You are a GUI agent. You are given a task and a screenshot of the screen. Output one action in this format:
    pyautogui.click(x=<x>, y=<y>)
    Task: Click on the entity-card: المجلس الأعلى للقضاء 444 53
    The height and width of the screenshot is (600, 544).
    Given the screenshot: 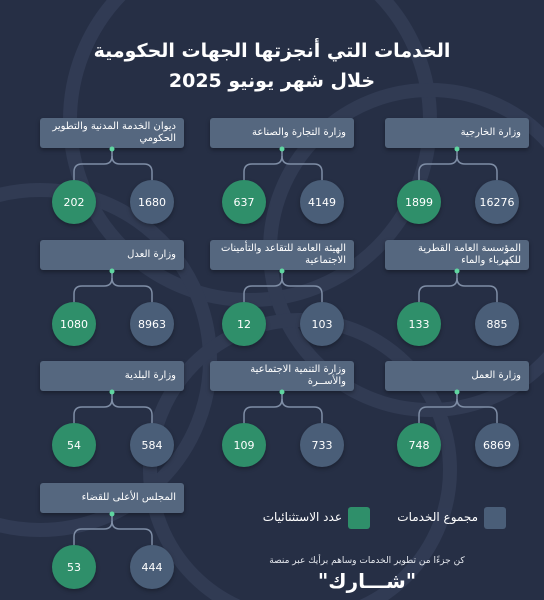 What is the action you would take?
    pyautogui.click(x=112, y=539)
    